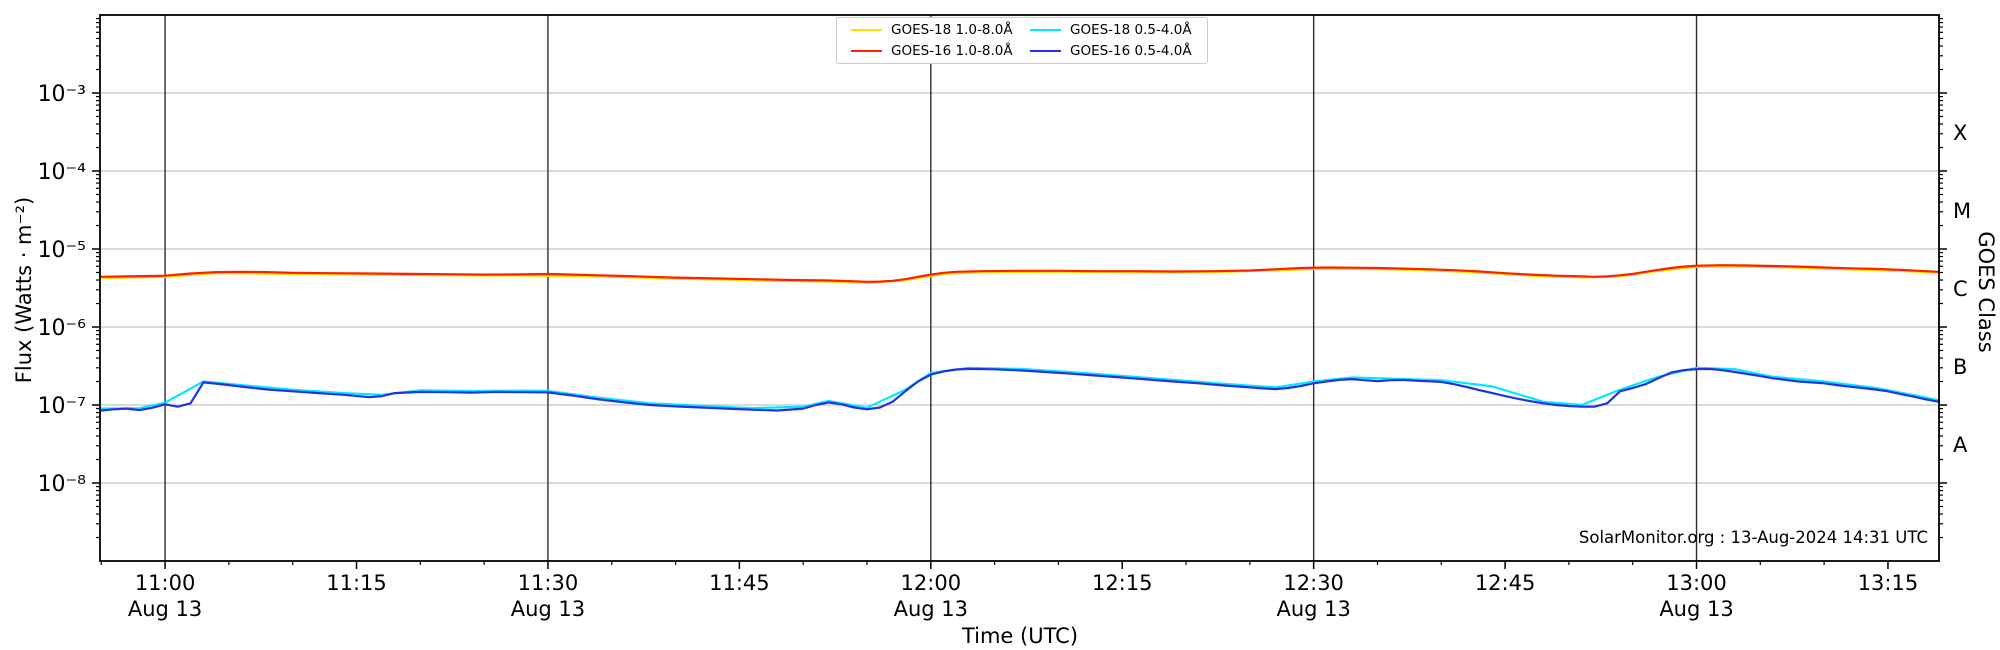 This screenshot has width=2000, height=650. I want to click on series-GOES-16 0.5-4.0Å, so click(1020, 389).